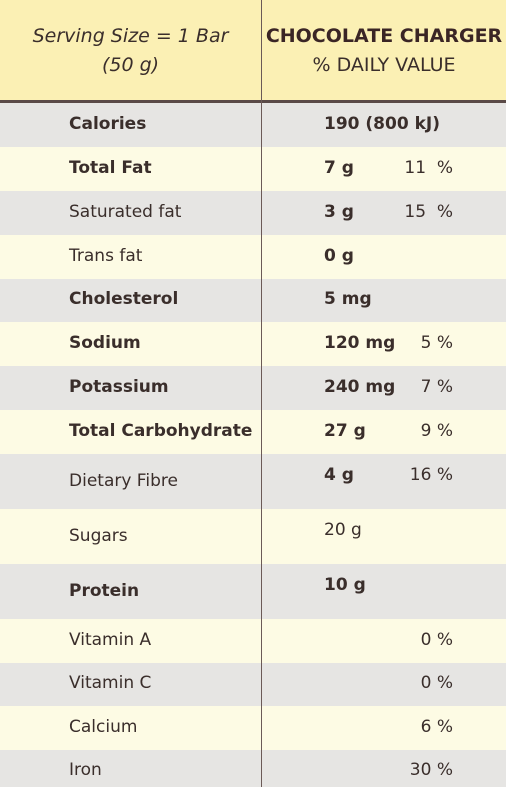 The height and width of the screenshot is (787, 506). Describe the element at coordinates (339, 256) in the screenshot. I see `nutrient-amount: 0 g` at that location.